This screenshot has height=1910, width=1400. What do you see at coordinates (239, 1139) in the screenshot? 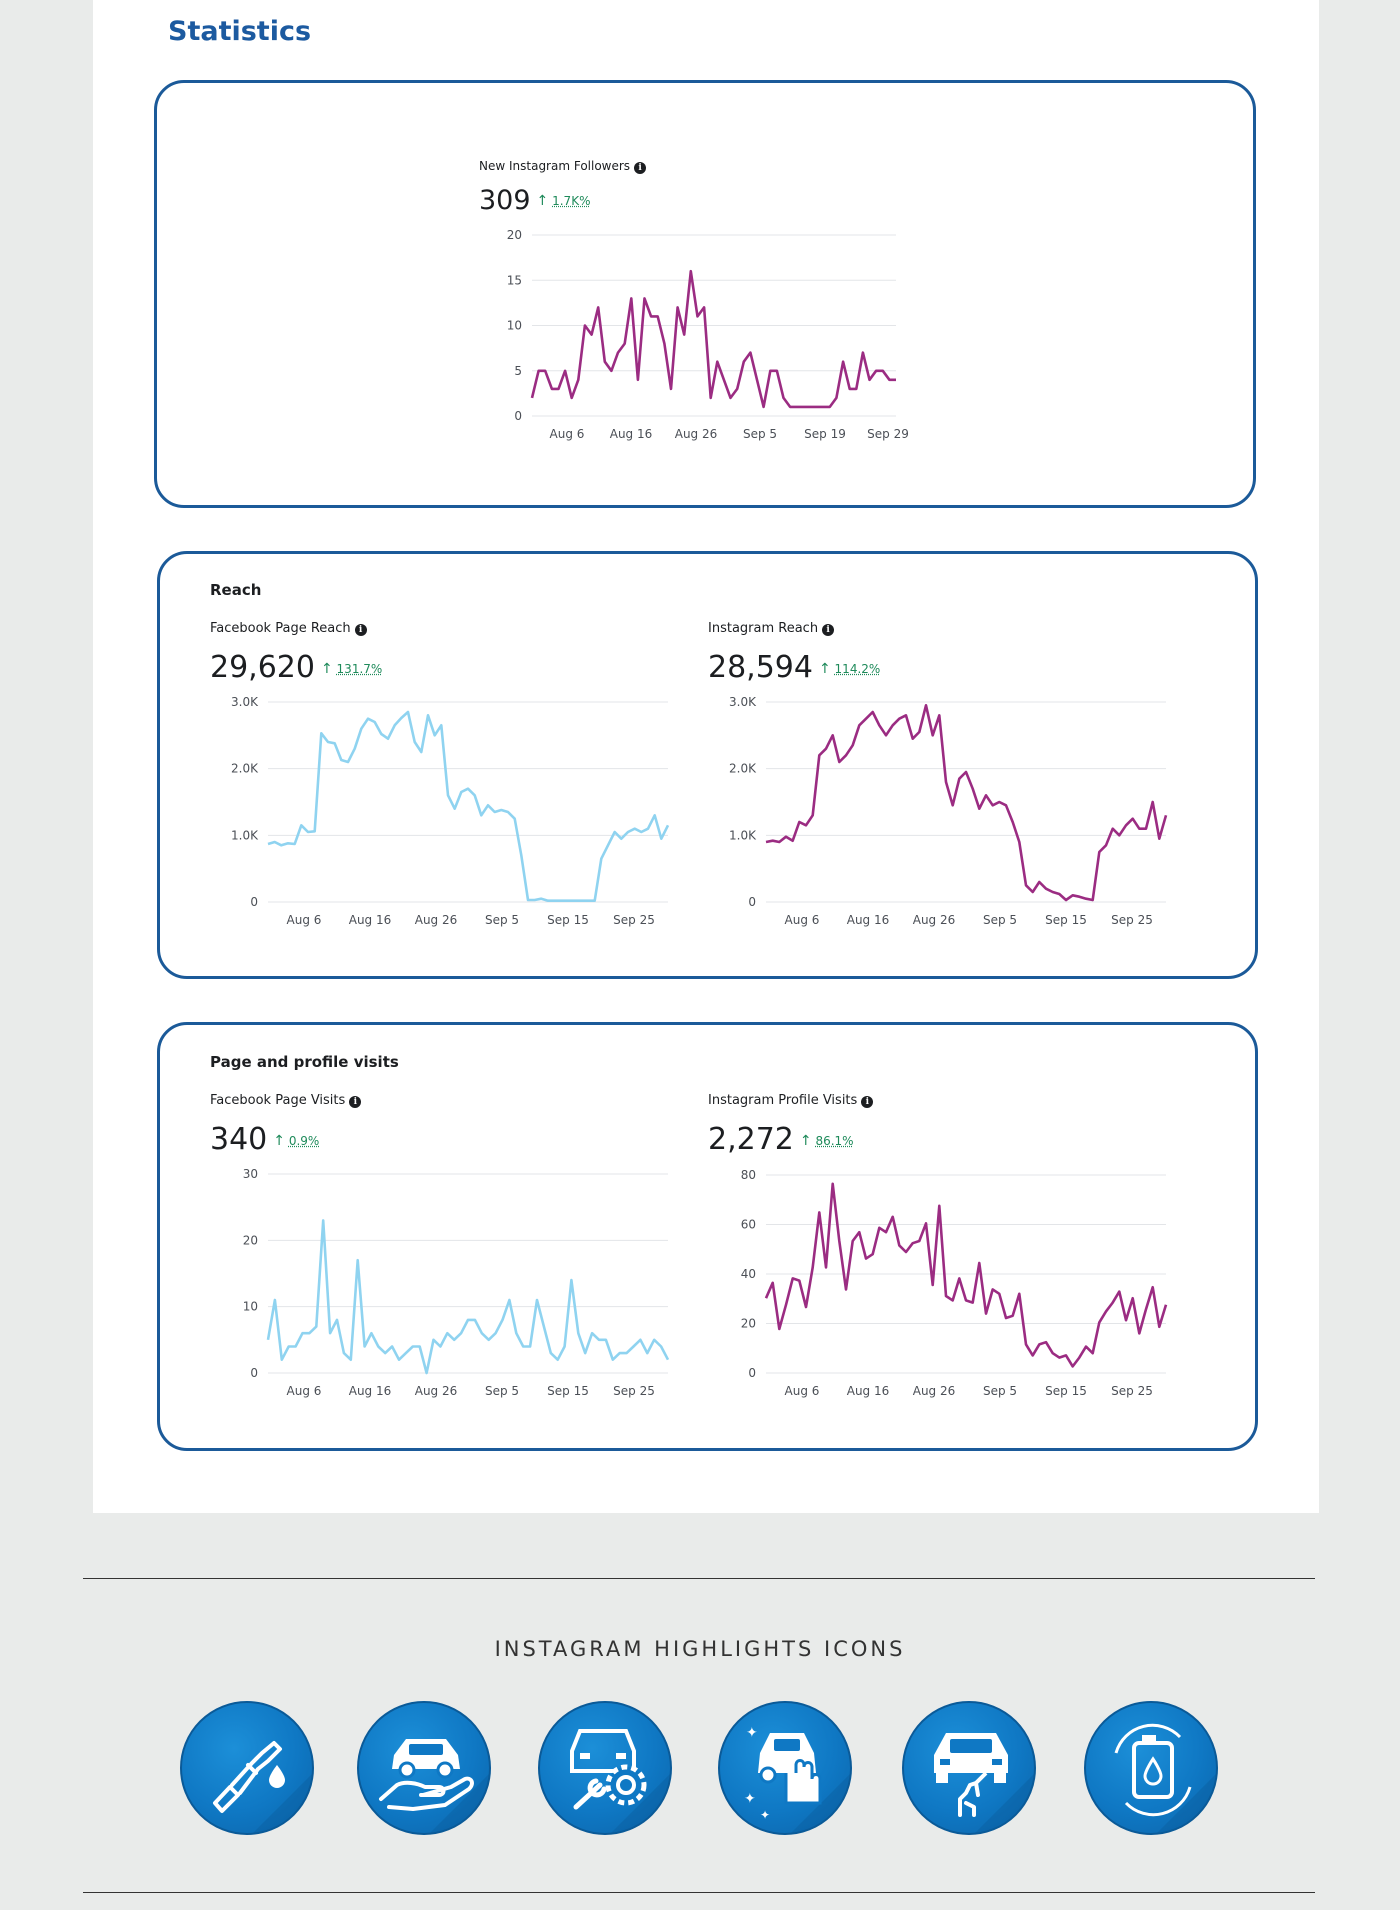
I see `facebook-visits-value-text: 340` at bounding box center [239, 1139].